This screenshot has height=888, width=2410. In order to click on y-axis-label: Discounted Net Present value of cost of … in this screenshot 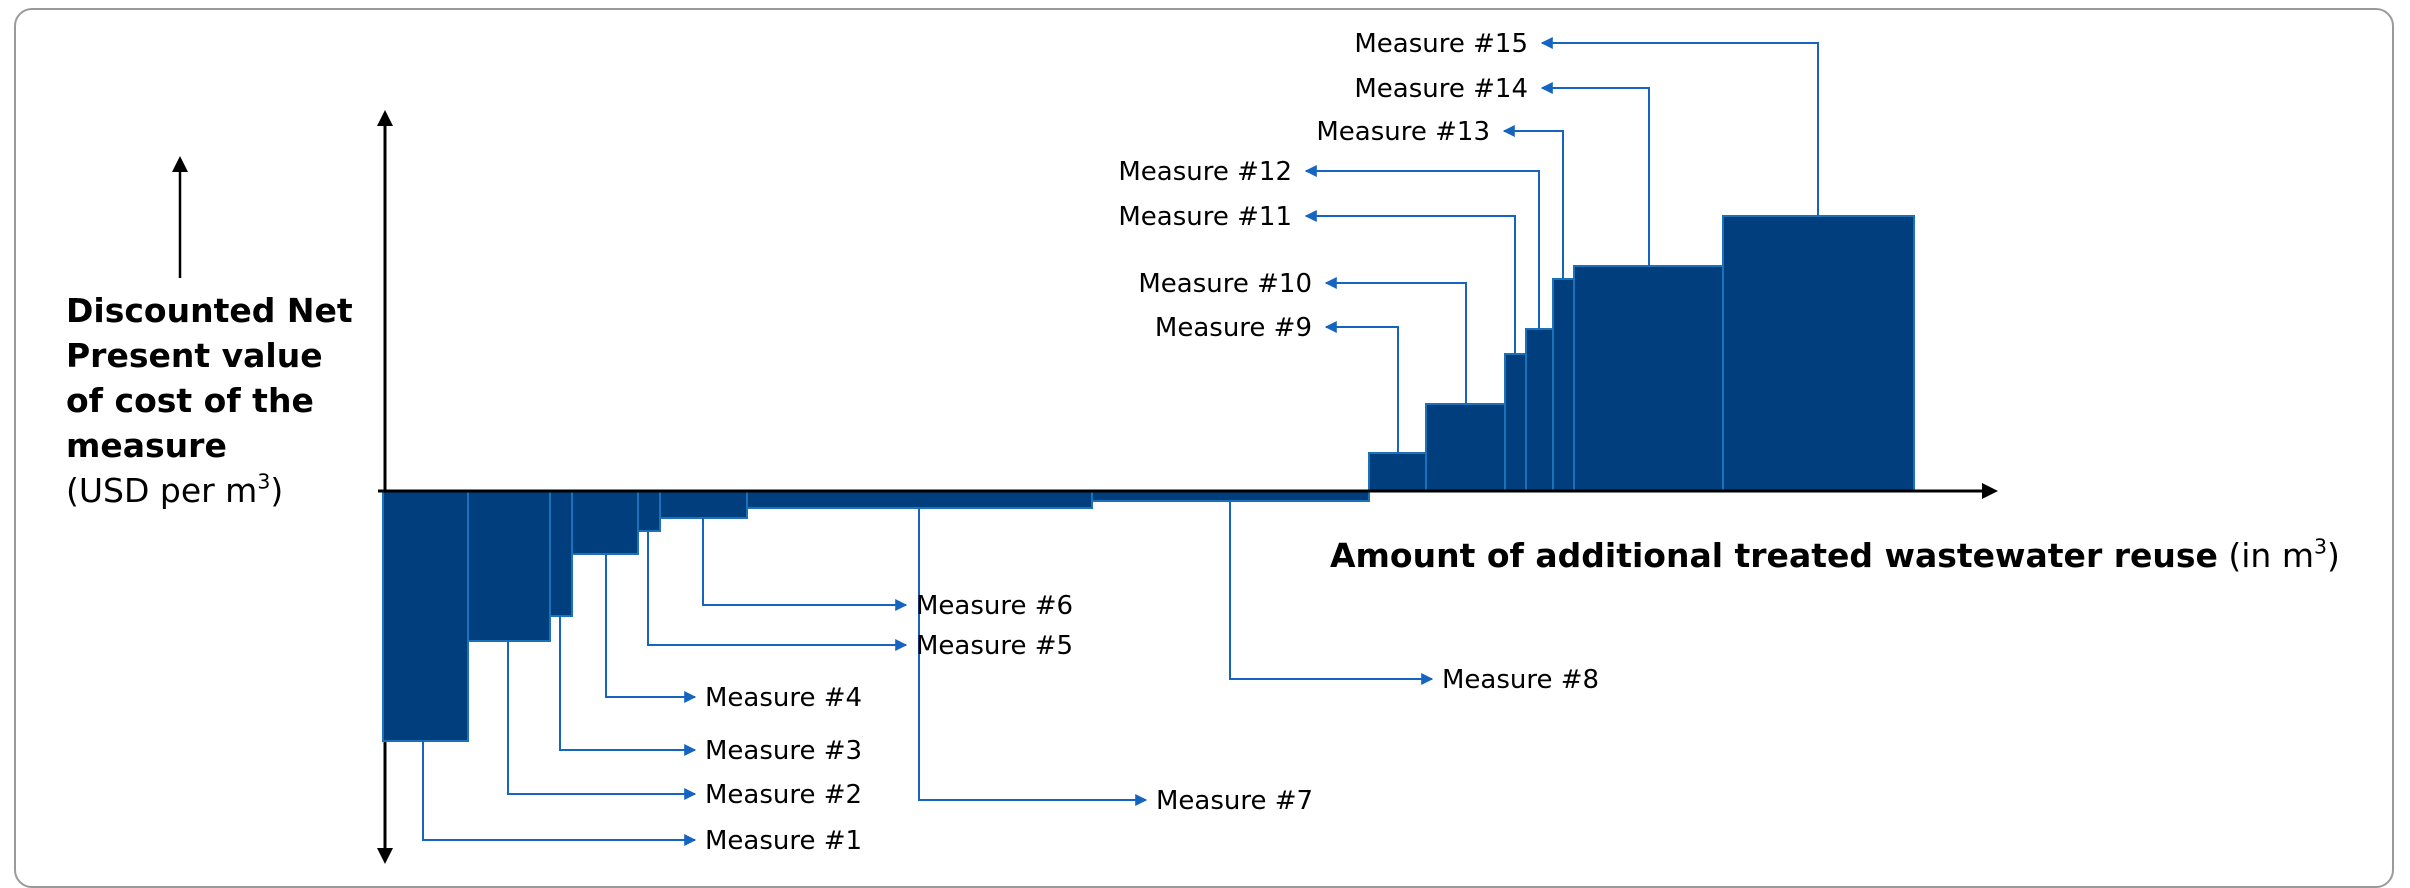, I will do `click(209, 400)`.